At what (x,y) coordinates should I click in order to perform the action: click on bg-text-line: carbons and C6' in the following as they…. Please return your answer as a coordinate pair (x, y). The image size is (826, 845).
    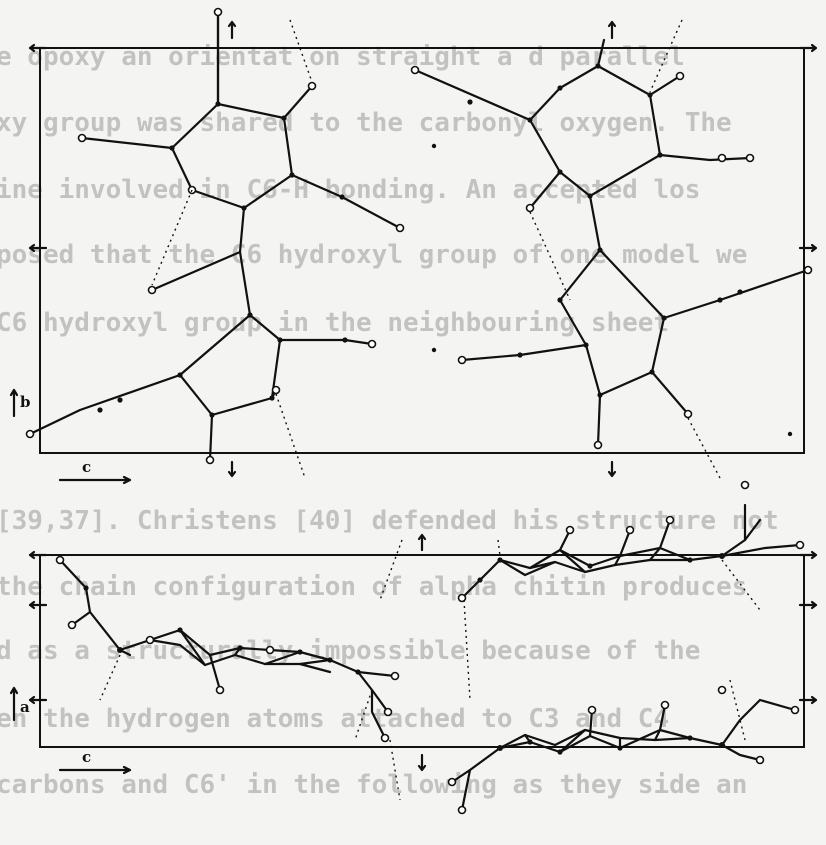
    Looking at the image, I should click on (374, 785).